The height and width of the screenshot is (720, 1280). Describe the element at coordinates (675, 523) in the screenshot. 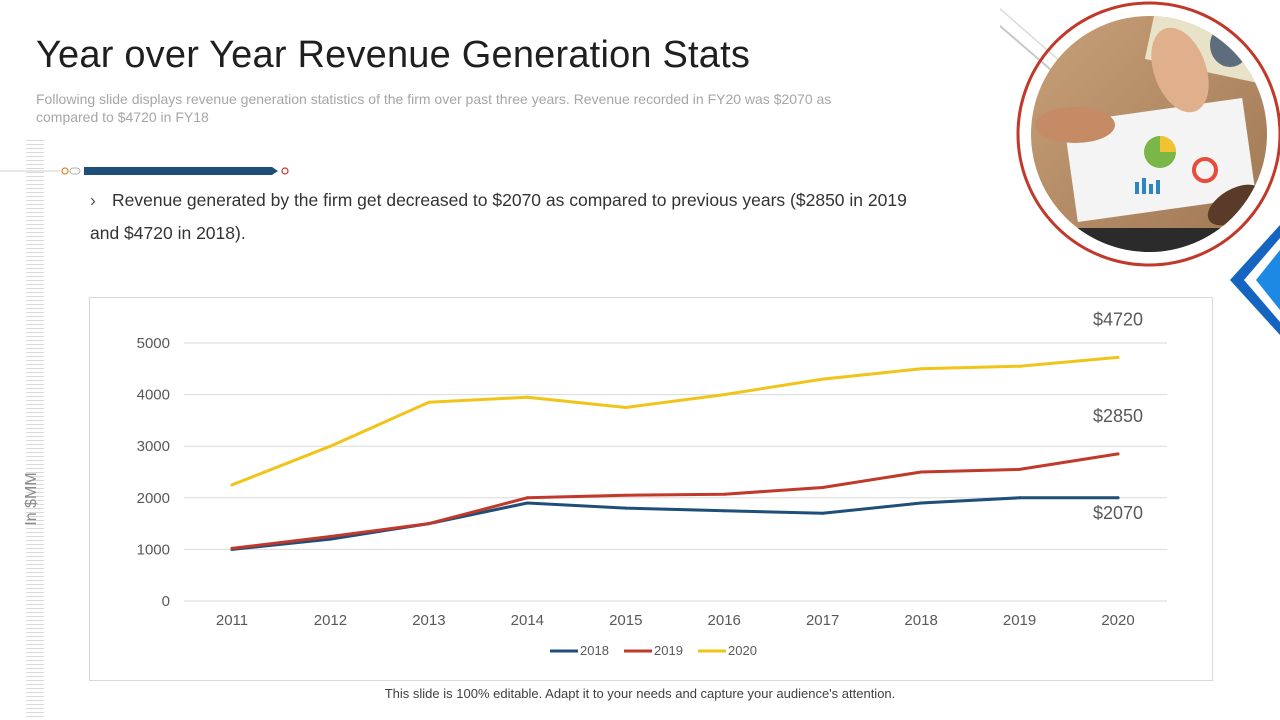

I see `series-line-2018` at that location.